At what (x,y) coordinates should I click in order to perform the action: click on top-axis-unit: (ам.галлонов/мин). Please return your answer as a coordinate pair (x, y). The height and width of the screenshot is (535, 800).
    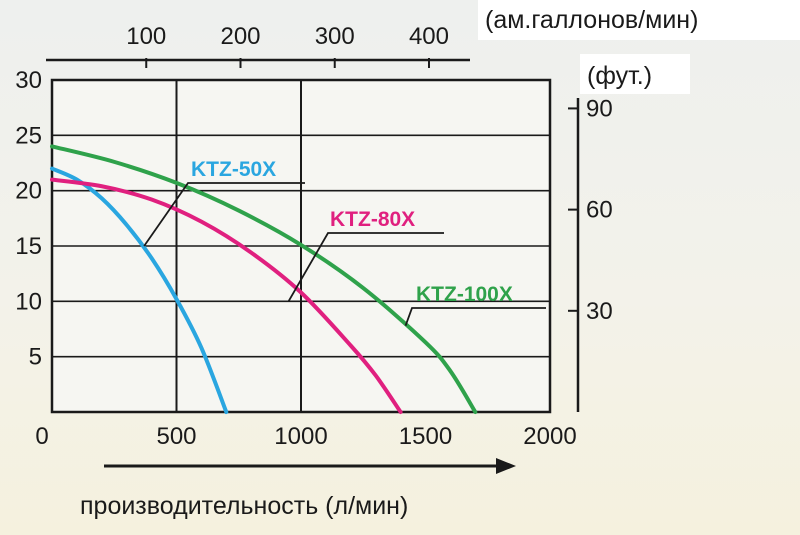
    Looking at the image, I should click on (591, 20).